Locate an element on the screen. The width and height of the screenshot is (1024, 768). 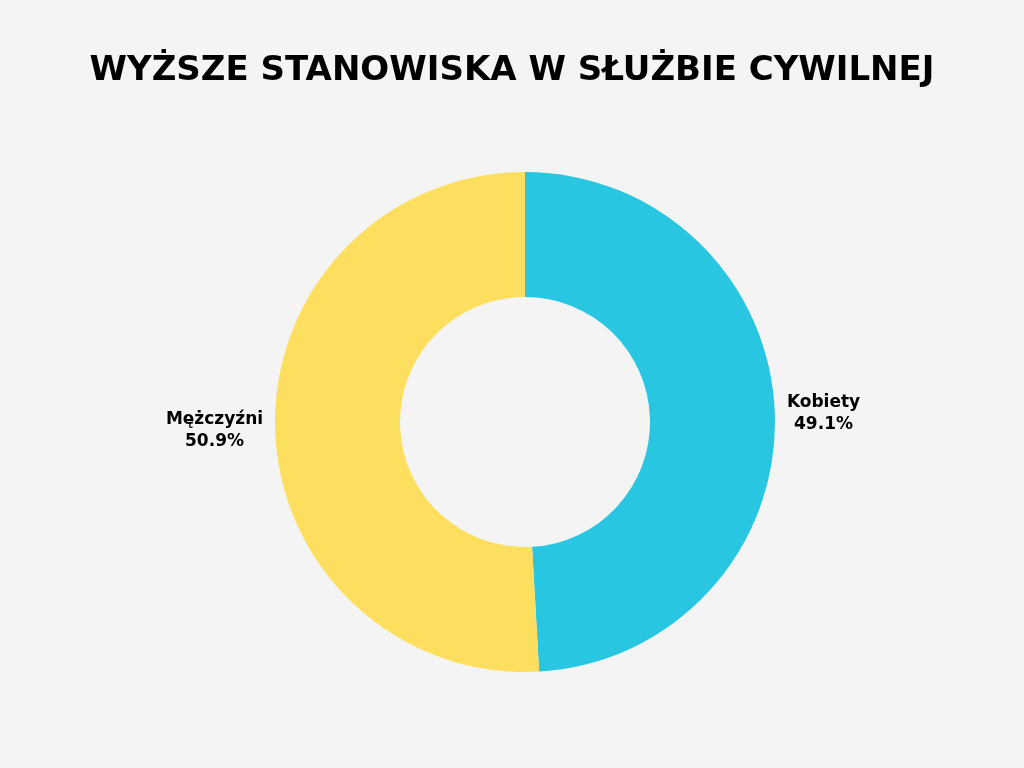
slice-label: Kobiety is located at coordinates (823, 401).